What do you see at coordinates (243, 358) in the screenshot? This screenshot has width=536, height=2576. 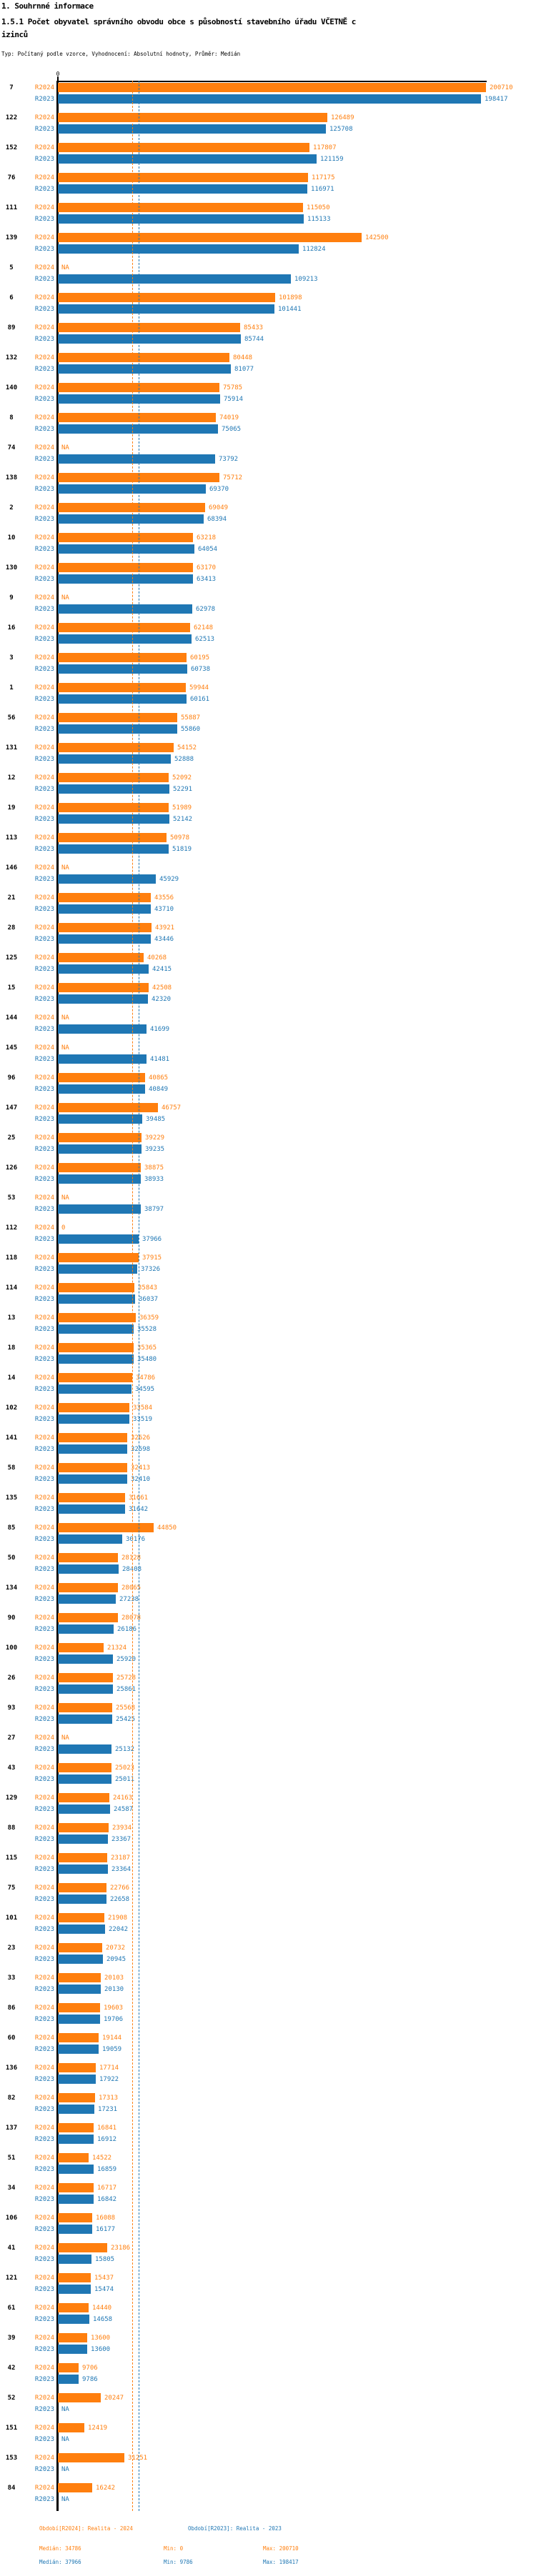 I see `value-label: 80448` at bounding box center [243, 358].